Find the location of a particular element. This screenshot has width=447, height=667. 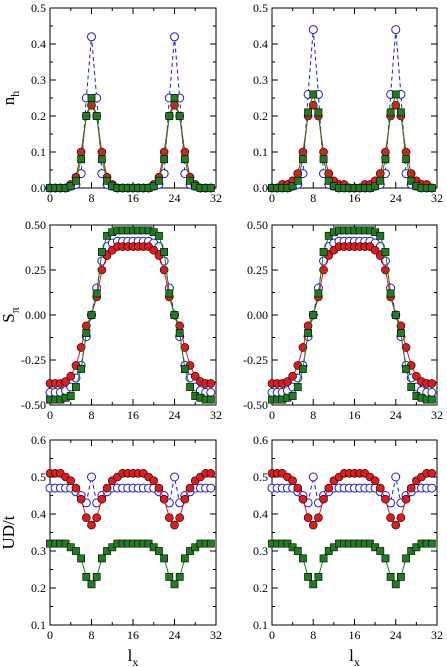

series-circle-open is located at coordinates (130, 112).